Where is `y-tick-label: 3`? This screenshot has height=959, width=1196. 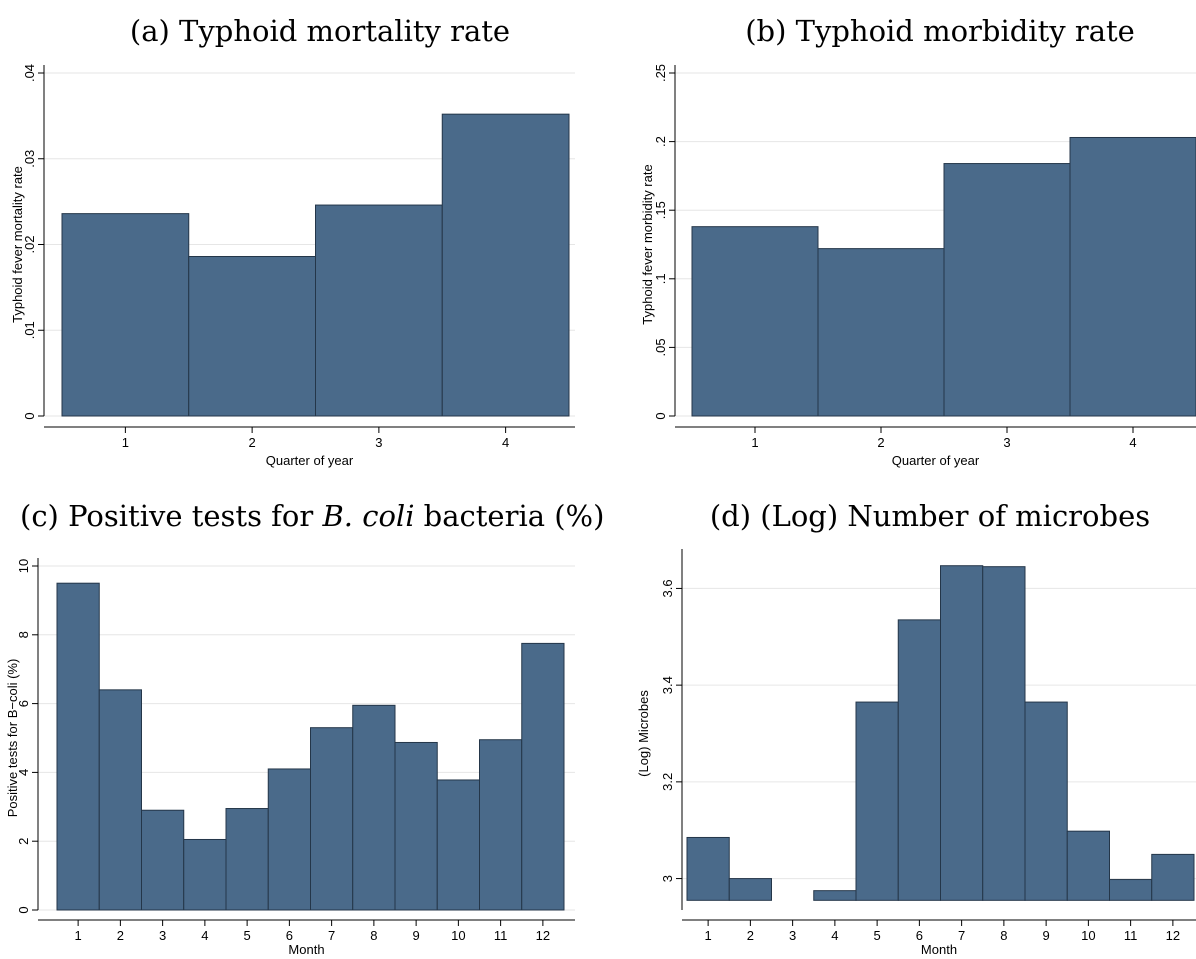 y-tick-label: 3 is located at coordinates (667, 878).